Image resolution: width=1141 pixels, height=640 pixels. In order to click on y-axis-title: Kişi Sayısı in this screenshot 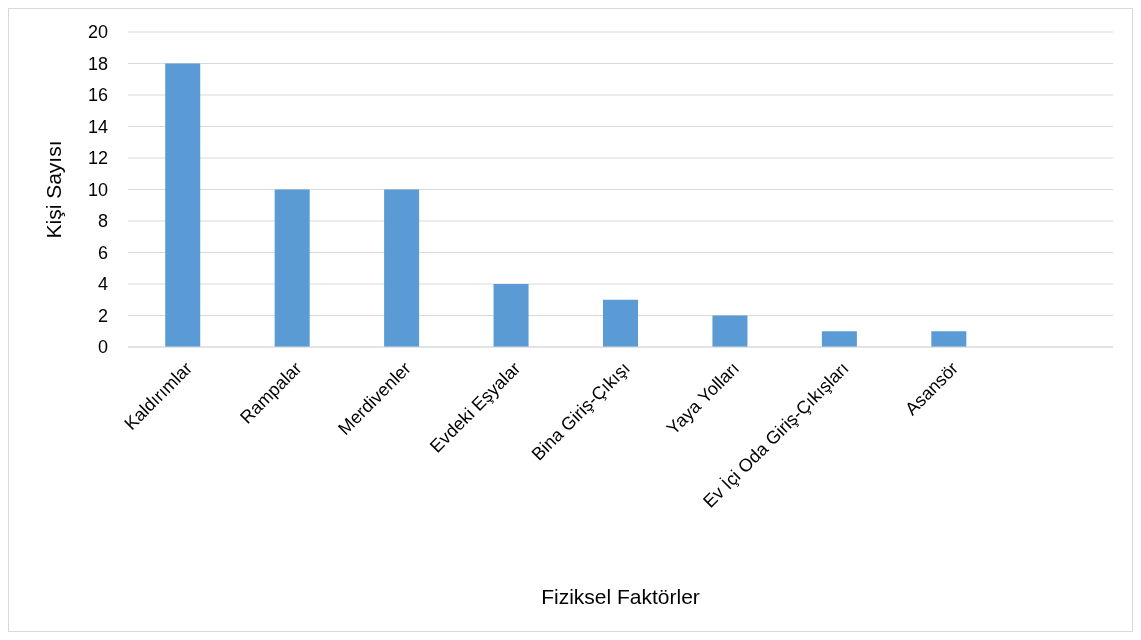, I will do `click(53, 189)`.